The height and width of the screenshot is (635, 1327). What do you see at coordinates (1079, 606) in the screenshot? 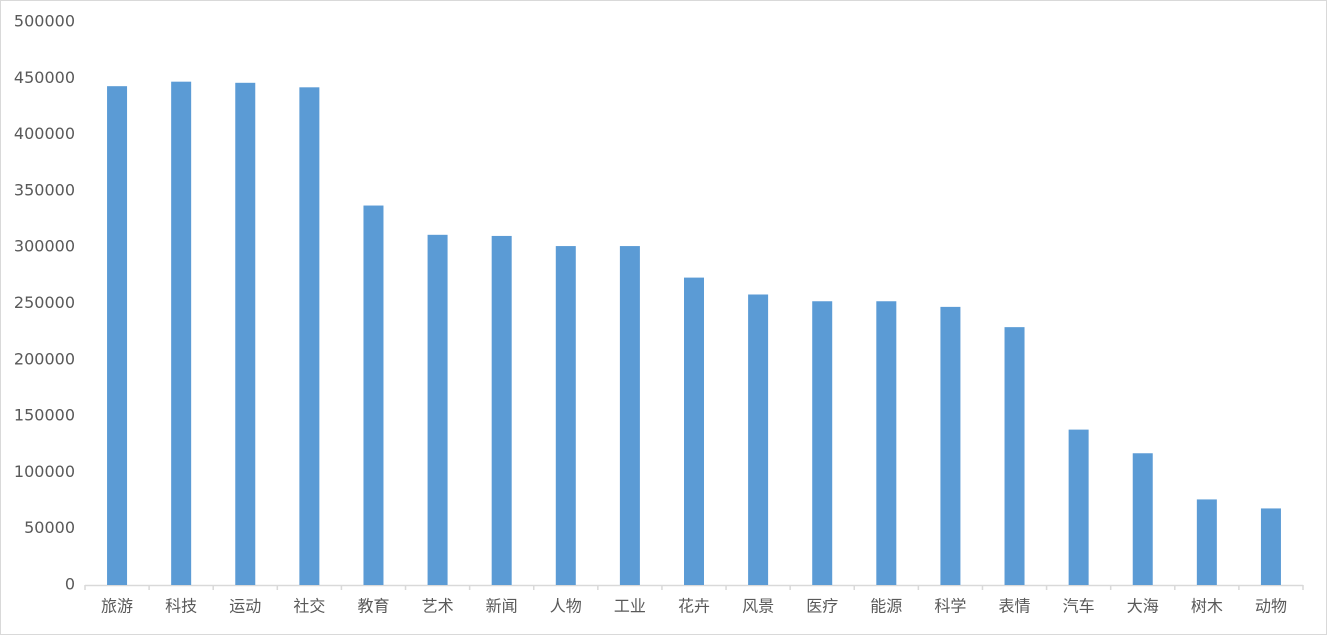
I see `x-tick-label: 汽车` at bounding box center [1079, 606].